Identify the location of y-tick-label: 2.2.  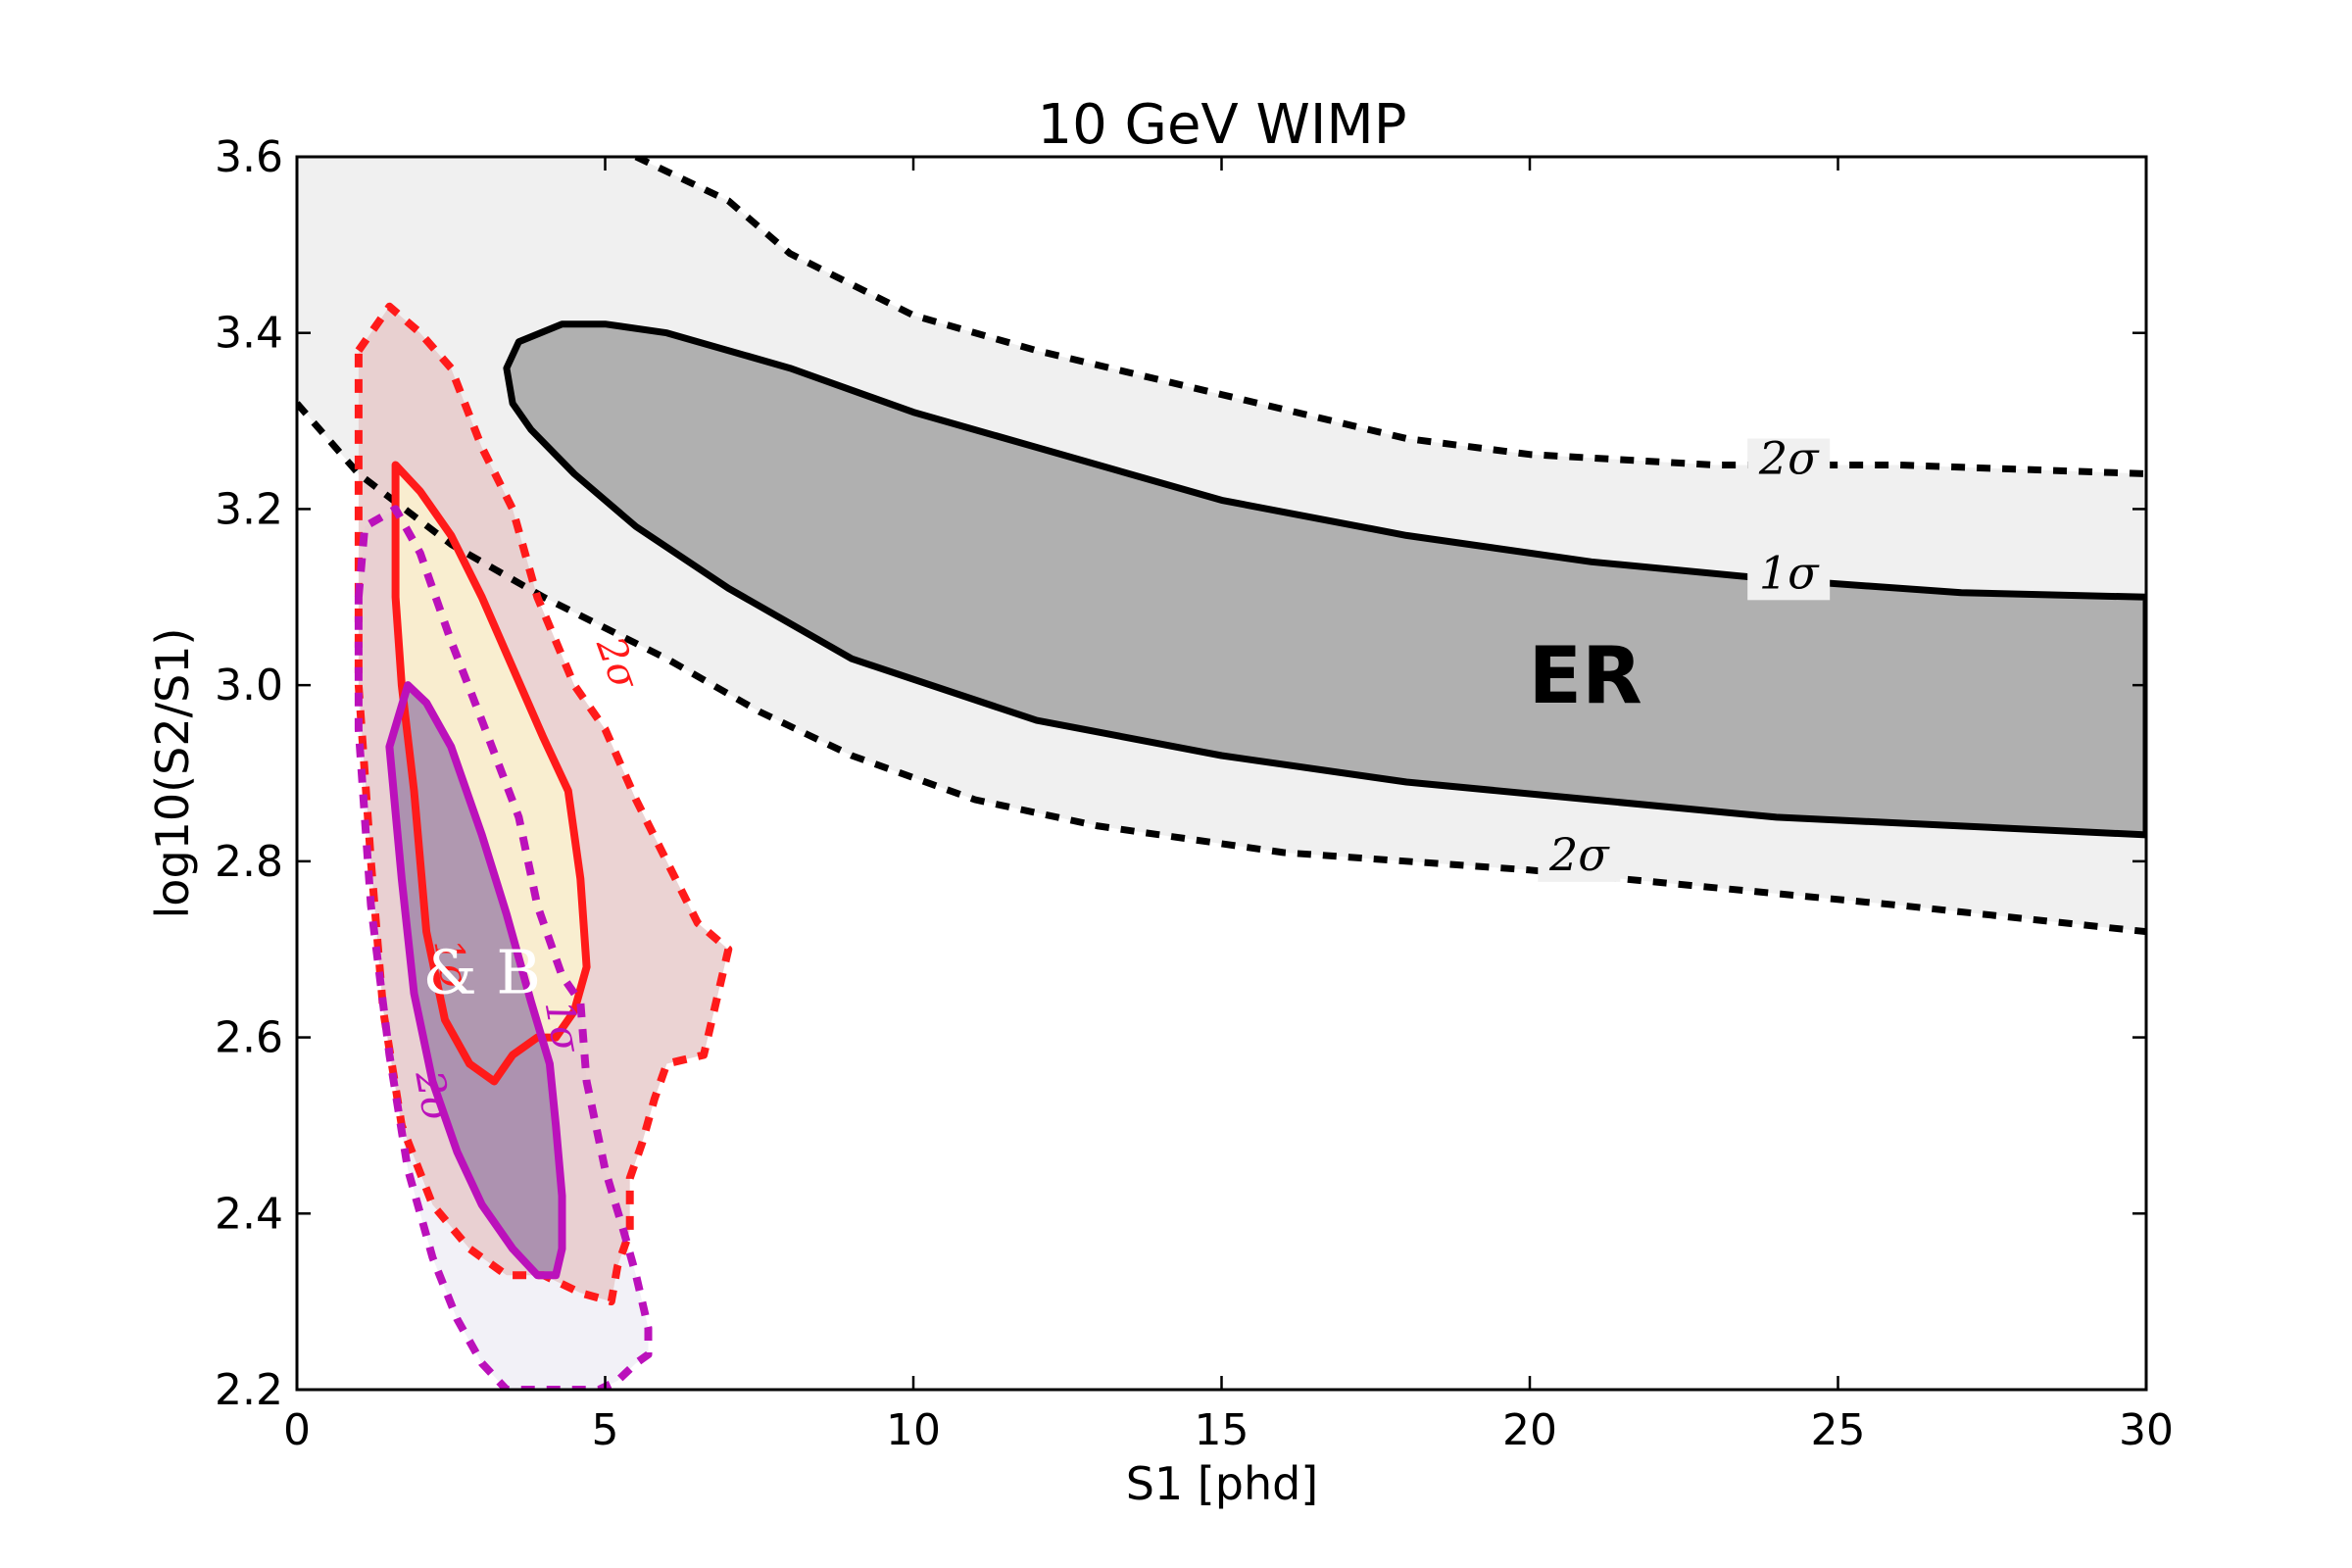
(249, 1390).